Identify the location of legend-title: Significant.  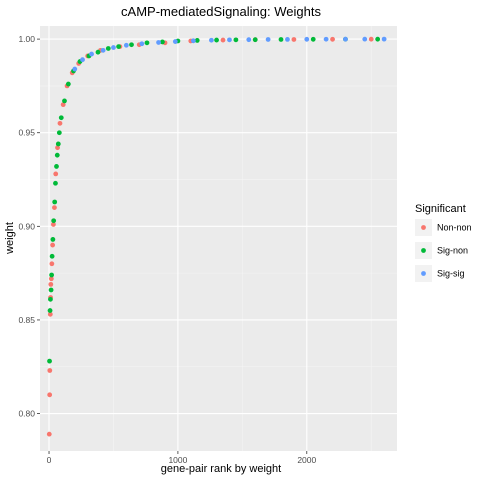
(440, 209).